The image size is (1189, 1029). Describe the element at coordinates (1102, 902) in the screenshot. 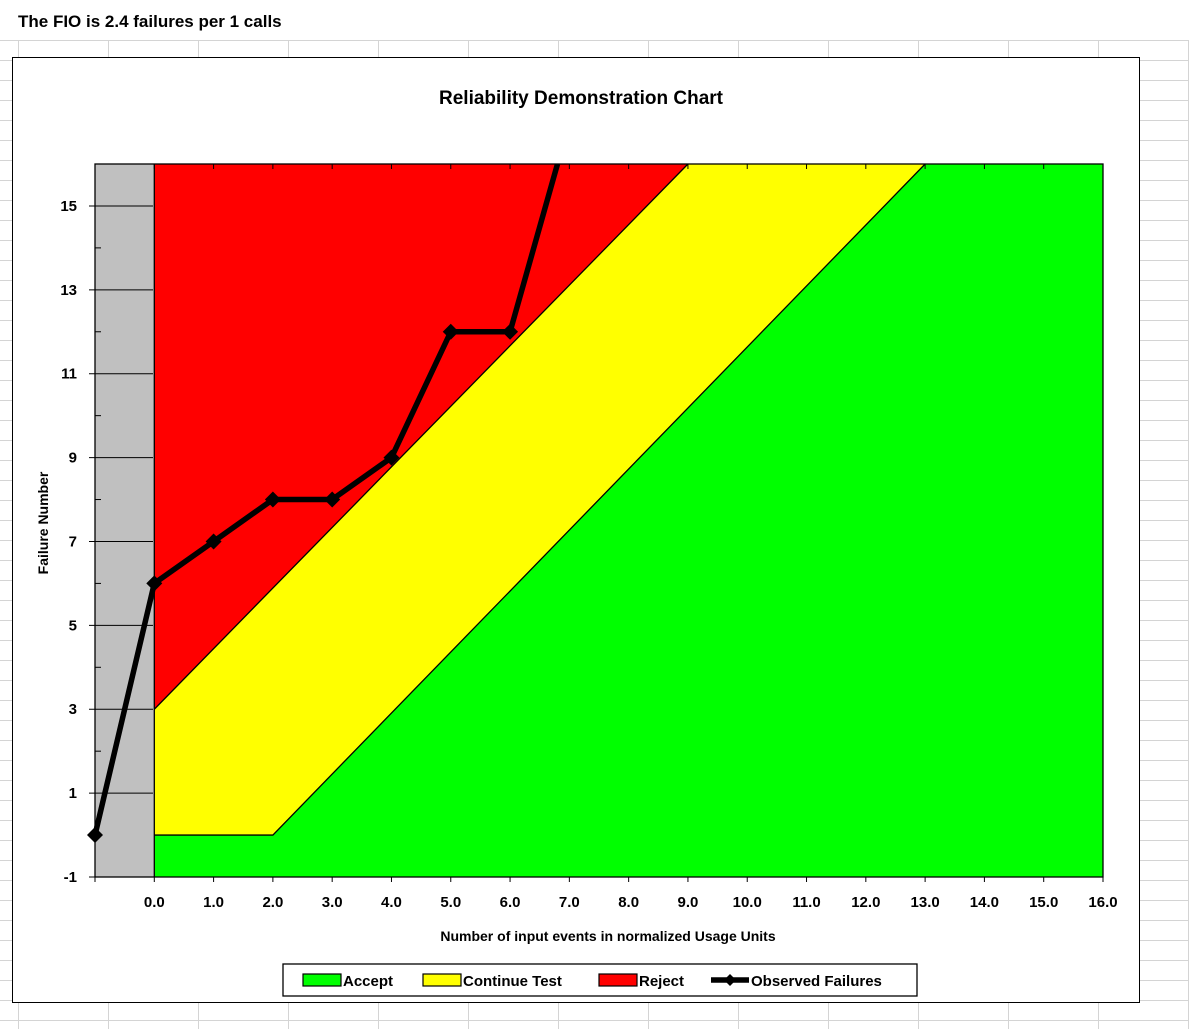

I see `x-tick-label: 16.0` at that location.